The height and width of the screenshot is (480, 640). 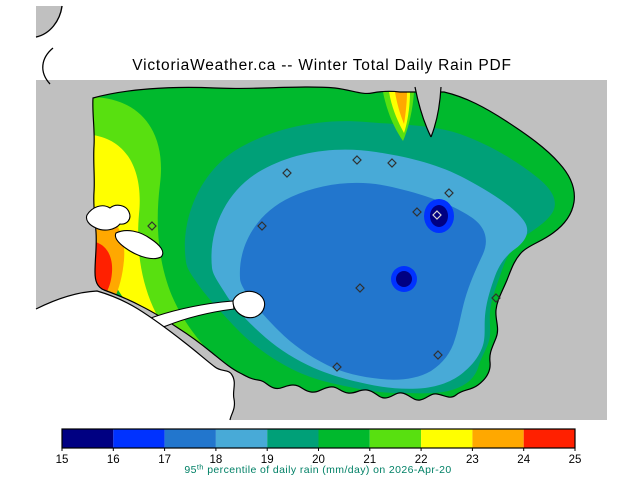 What do you see at coordinates (421, 460) in the screenshot?
I see `colorbar-tick-label: 22` at bounding box center [421, 460].